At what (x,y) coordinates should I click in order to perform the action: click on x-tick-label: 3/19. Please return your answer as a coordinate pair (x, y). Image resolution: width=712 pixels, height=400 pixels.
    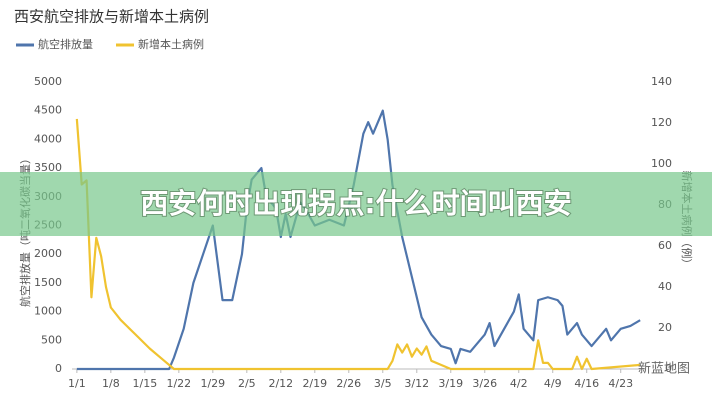
    Looking at the image, I should click on (450, 383).